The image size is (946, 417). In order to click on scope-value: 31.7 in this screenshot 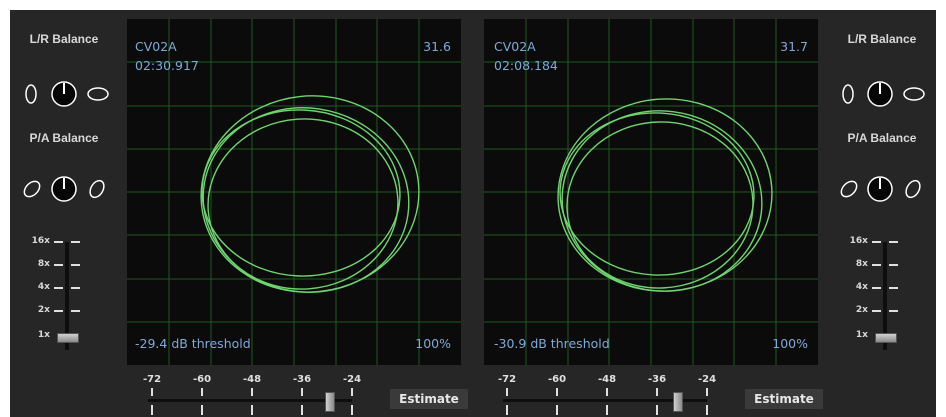, I will do `click(794, 46)`.